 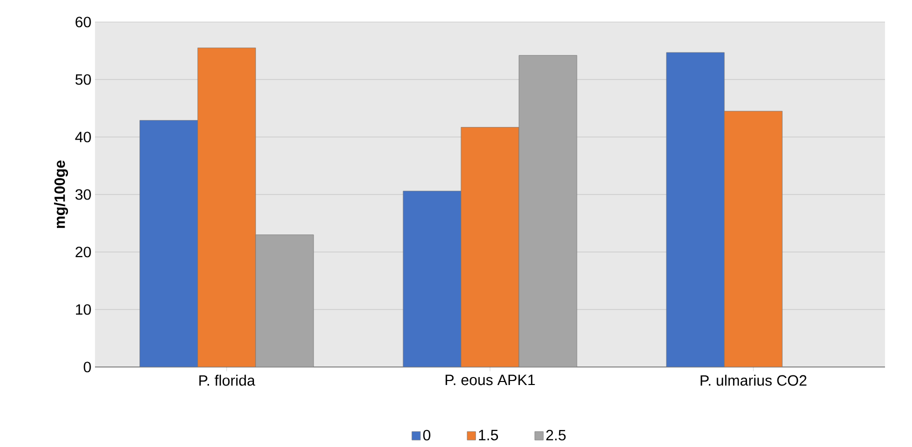 What do you see at coordinates (83, 22) in the screenshot?
I see `y-tick-label: 60` at bounding box center [83, 22].